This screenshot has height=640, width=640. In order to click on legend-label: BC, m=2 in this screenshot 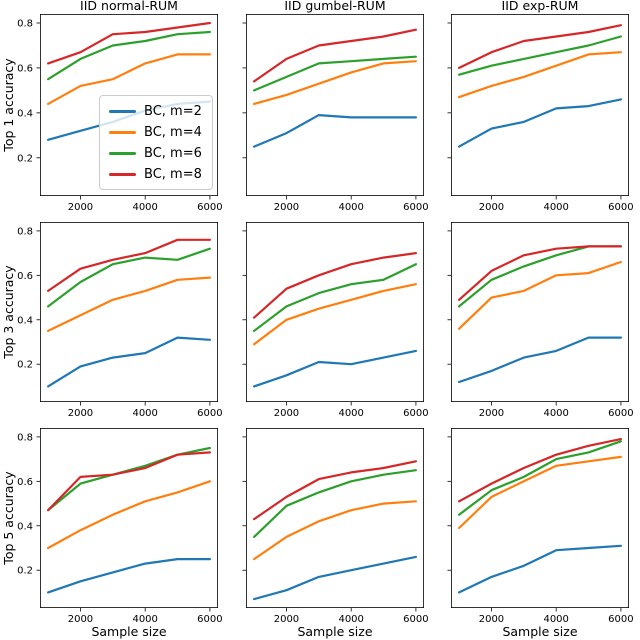, I will do `click(173, 111)`.